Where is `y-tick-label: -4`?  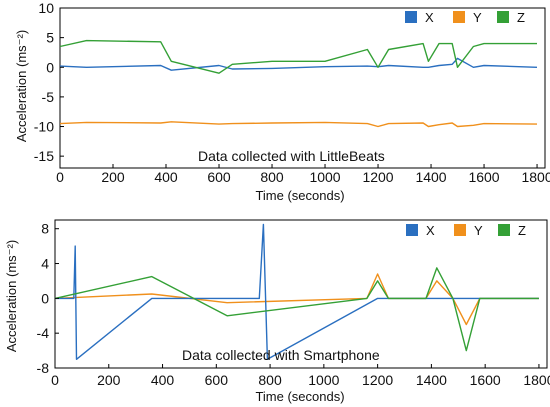
y-tick-label: -4 is located at coordinates (43, 333).